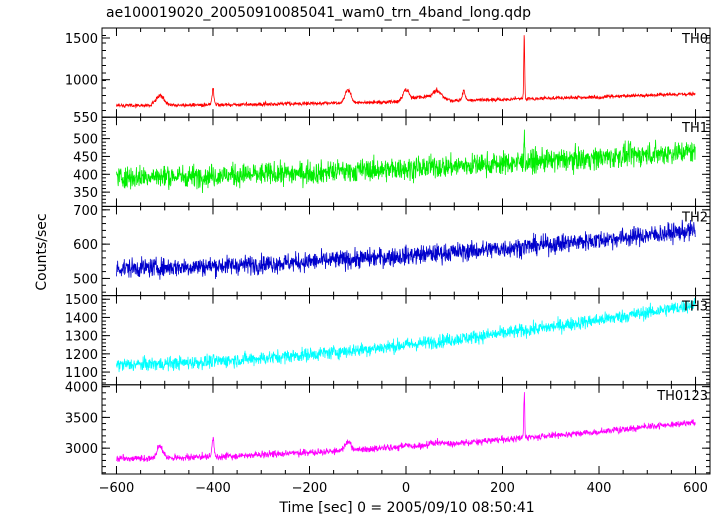 Image resolution: width=721 pixels, height=516 pixels. Describe the element at coordinates (682, 396) in the screenshot. I see `panel-label-th0123: TH0123` at that location.